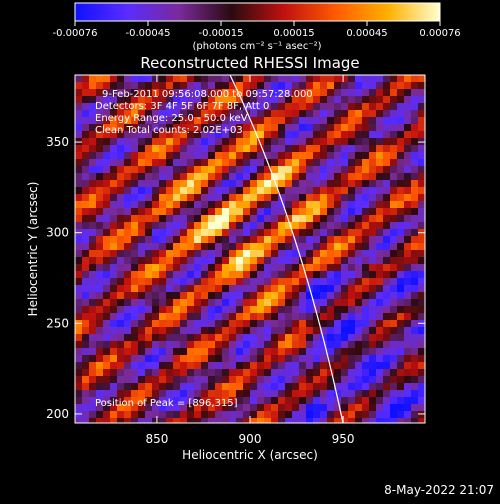 The image size is (500, 504). I want to click on x-axis-label: Heliocentric X (arcsec), so click(250, 455).